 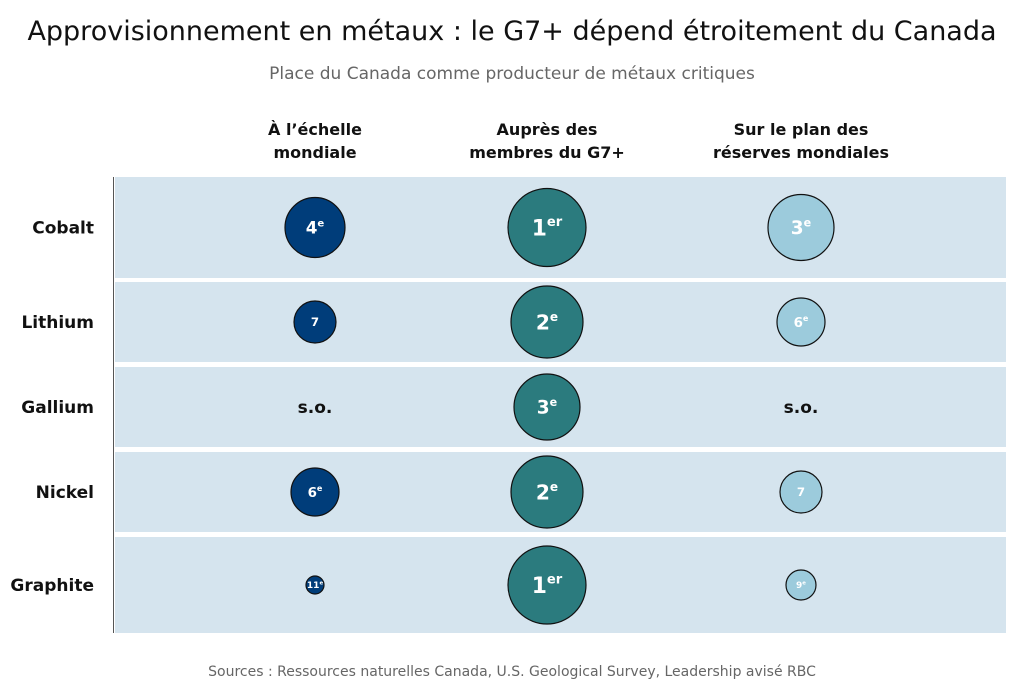 I want to click on column-header-g7: Auprès des membres du G7+, so click(x=547, y=141).